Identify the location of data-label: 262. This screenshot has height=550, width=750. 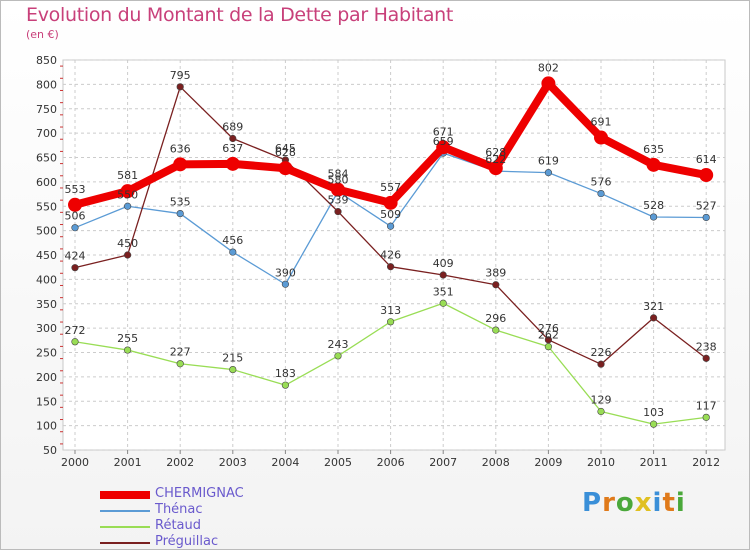
(548, 335).